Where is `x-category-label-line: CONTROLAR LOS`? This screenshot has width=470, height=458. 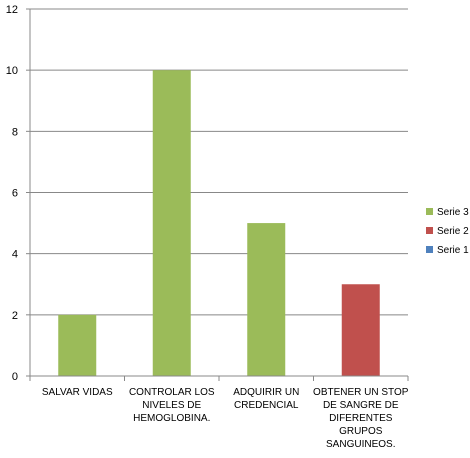 x-category-label-line: CONTROLAR LOS is located at coordinates (172, 392).